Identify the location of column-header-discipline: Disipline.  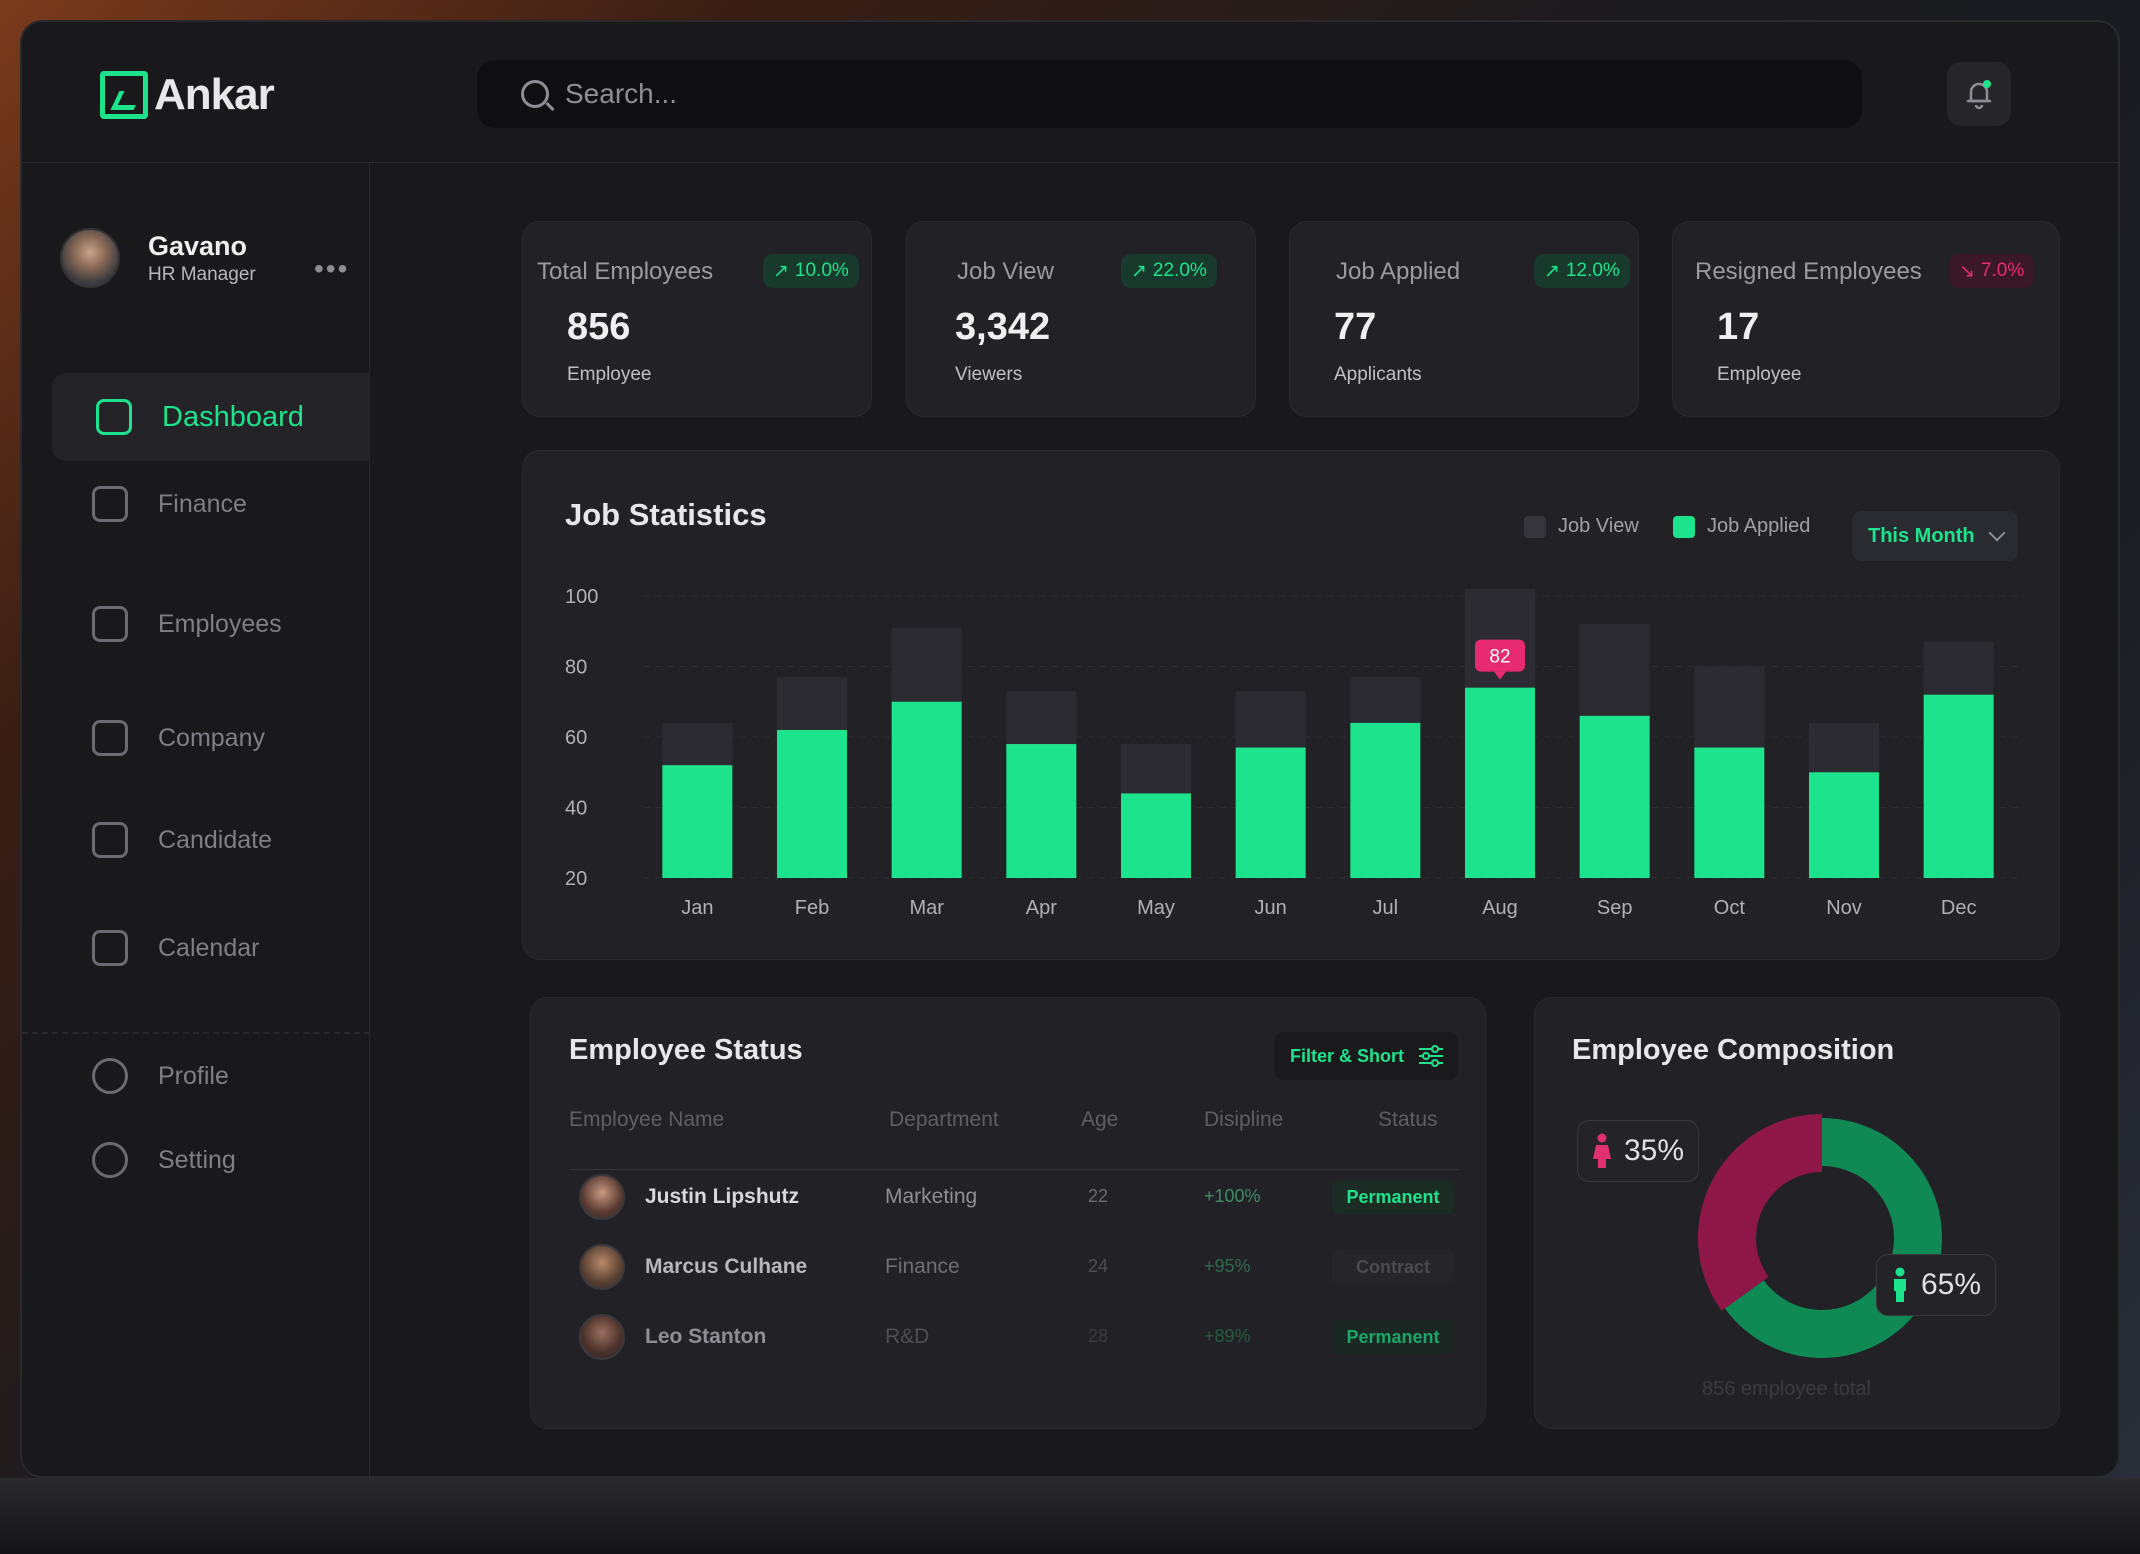
(1244, 1119).